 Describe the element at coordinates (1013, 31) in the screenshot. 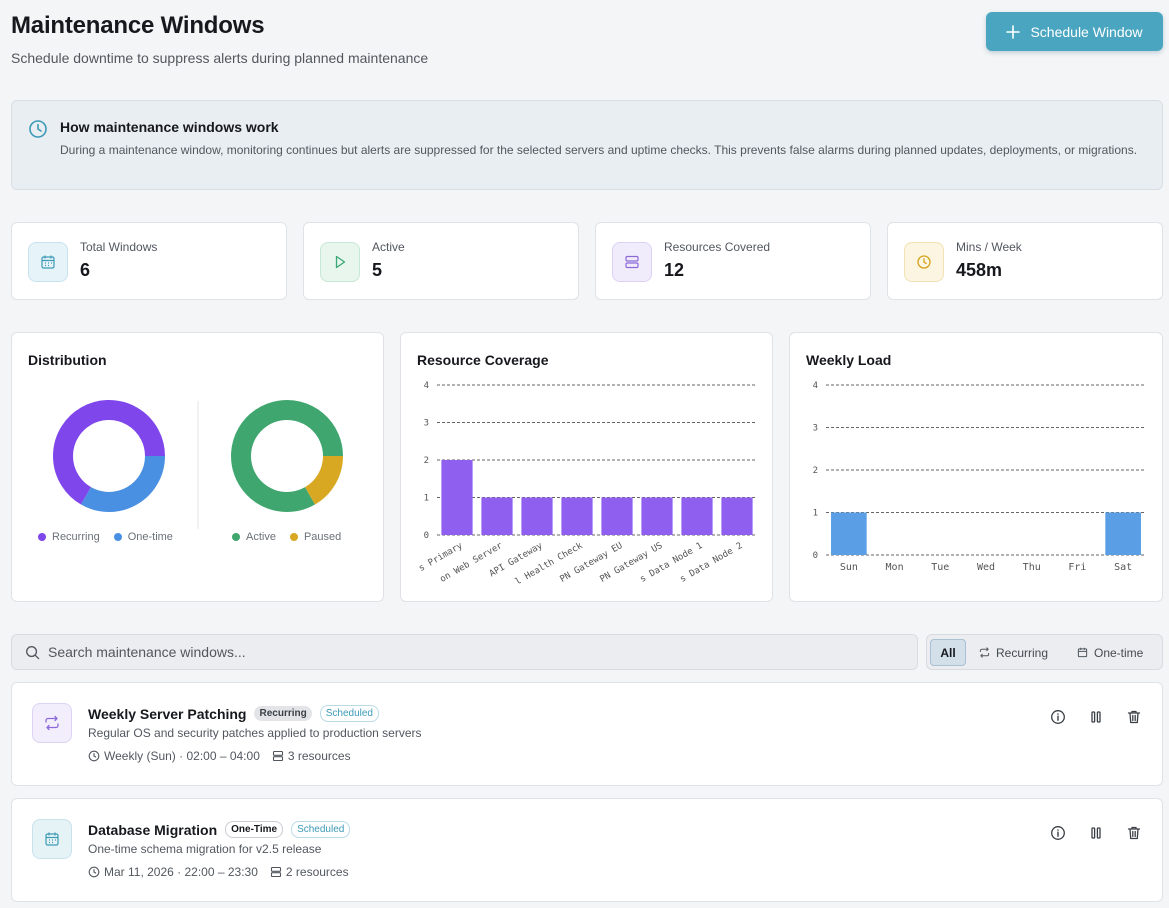

I see `plus-icon` at that location.